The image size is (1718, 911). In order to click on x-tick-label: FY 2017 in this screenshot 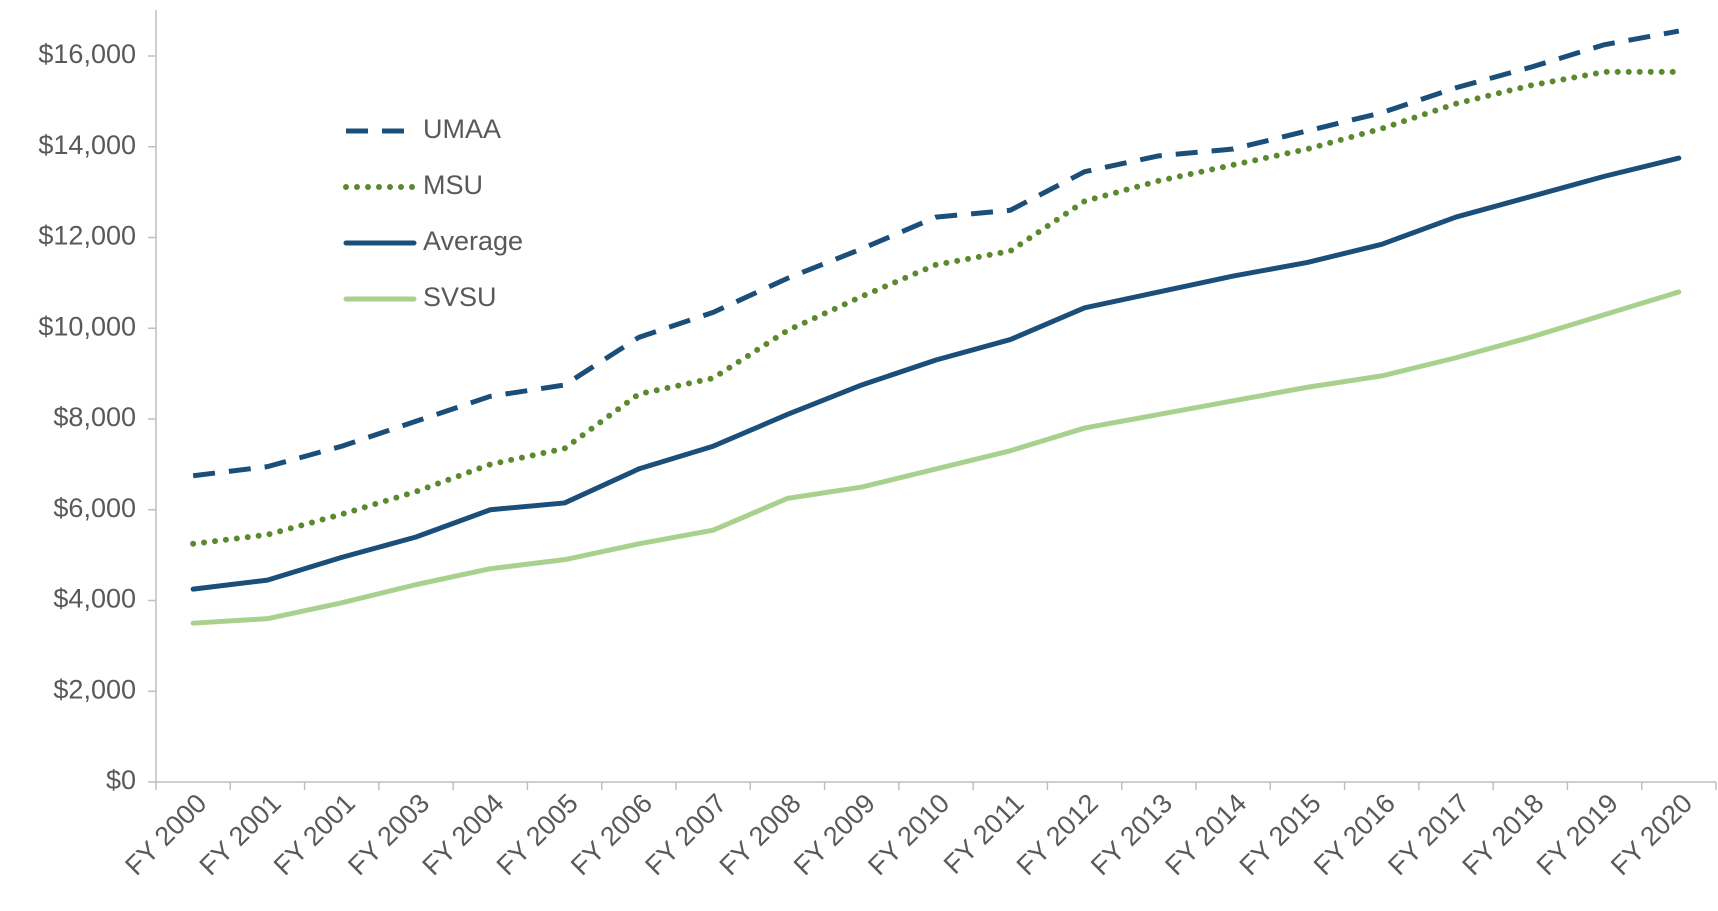, I will do `click(1428, 834)`.